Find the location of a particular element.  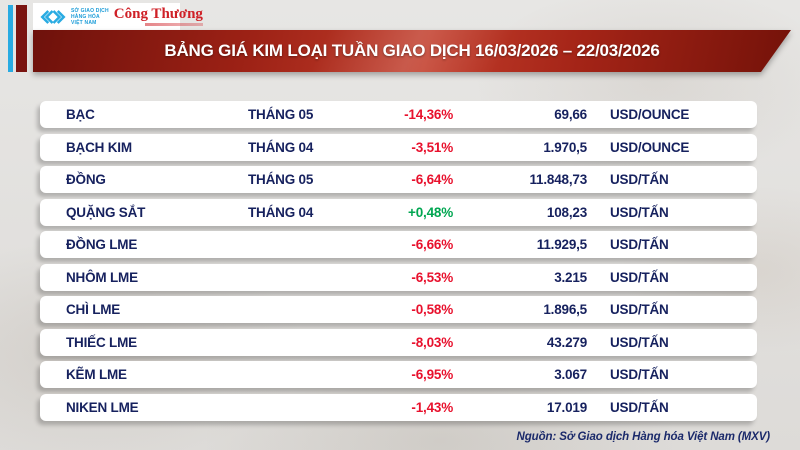

cong-thuong-logo: Công Thương is located at coordinates (158, 16).